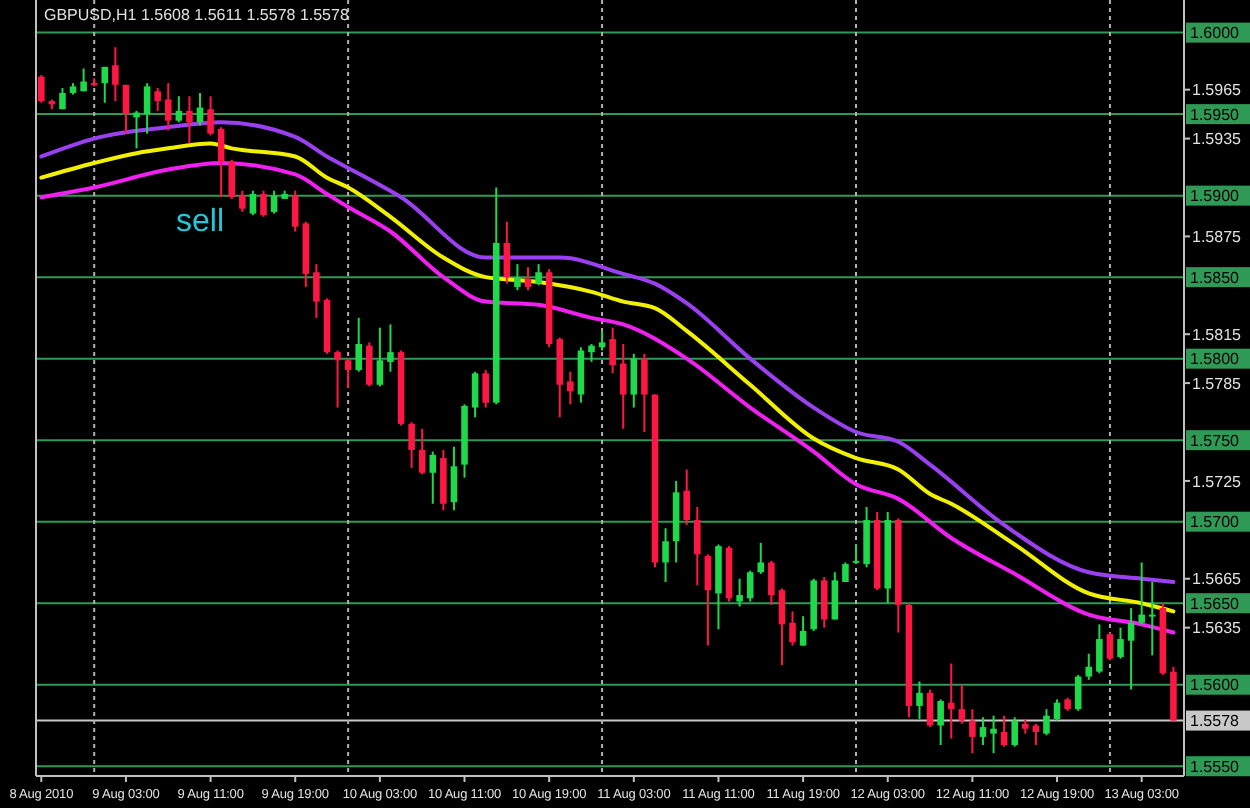 This screenshot has height=808, width=1250. I want to click on ref-line-label: 1.6000, so click(1215, 33).